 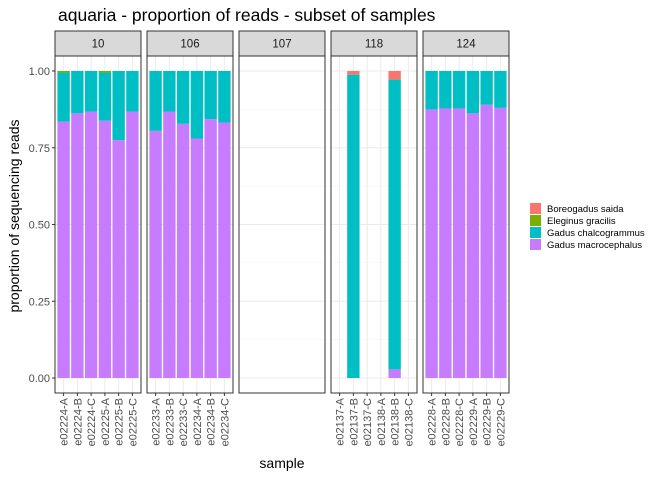 I want to click on x-tick-label: e02234-B, so click(x=212, y=422).